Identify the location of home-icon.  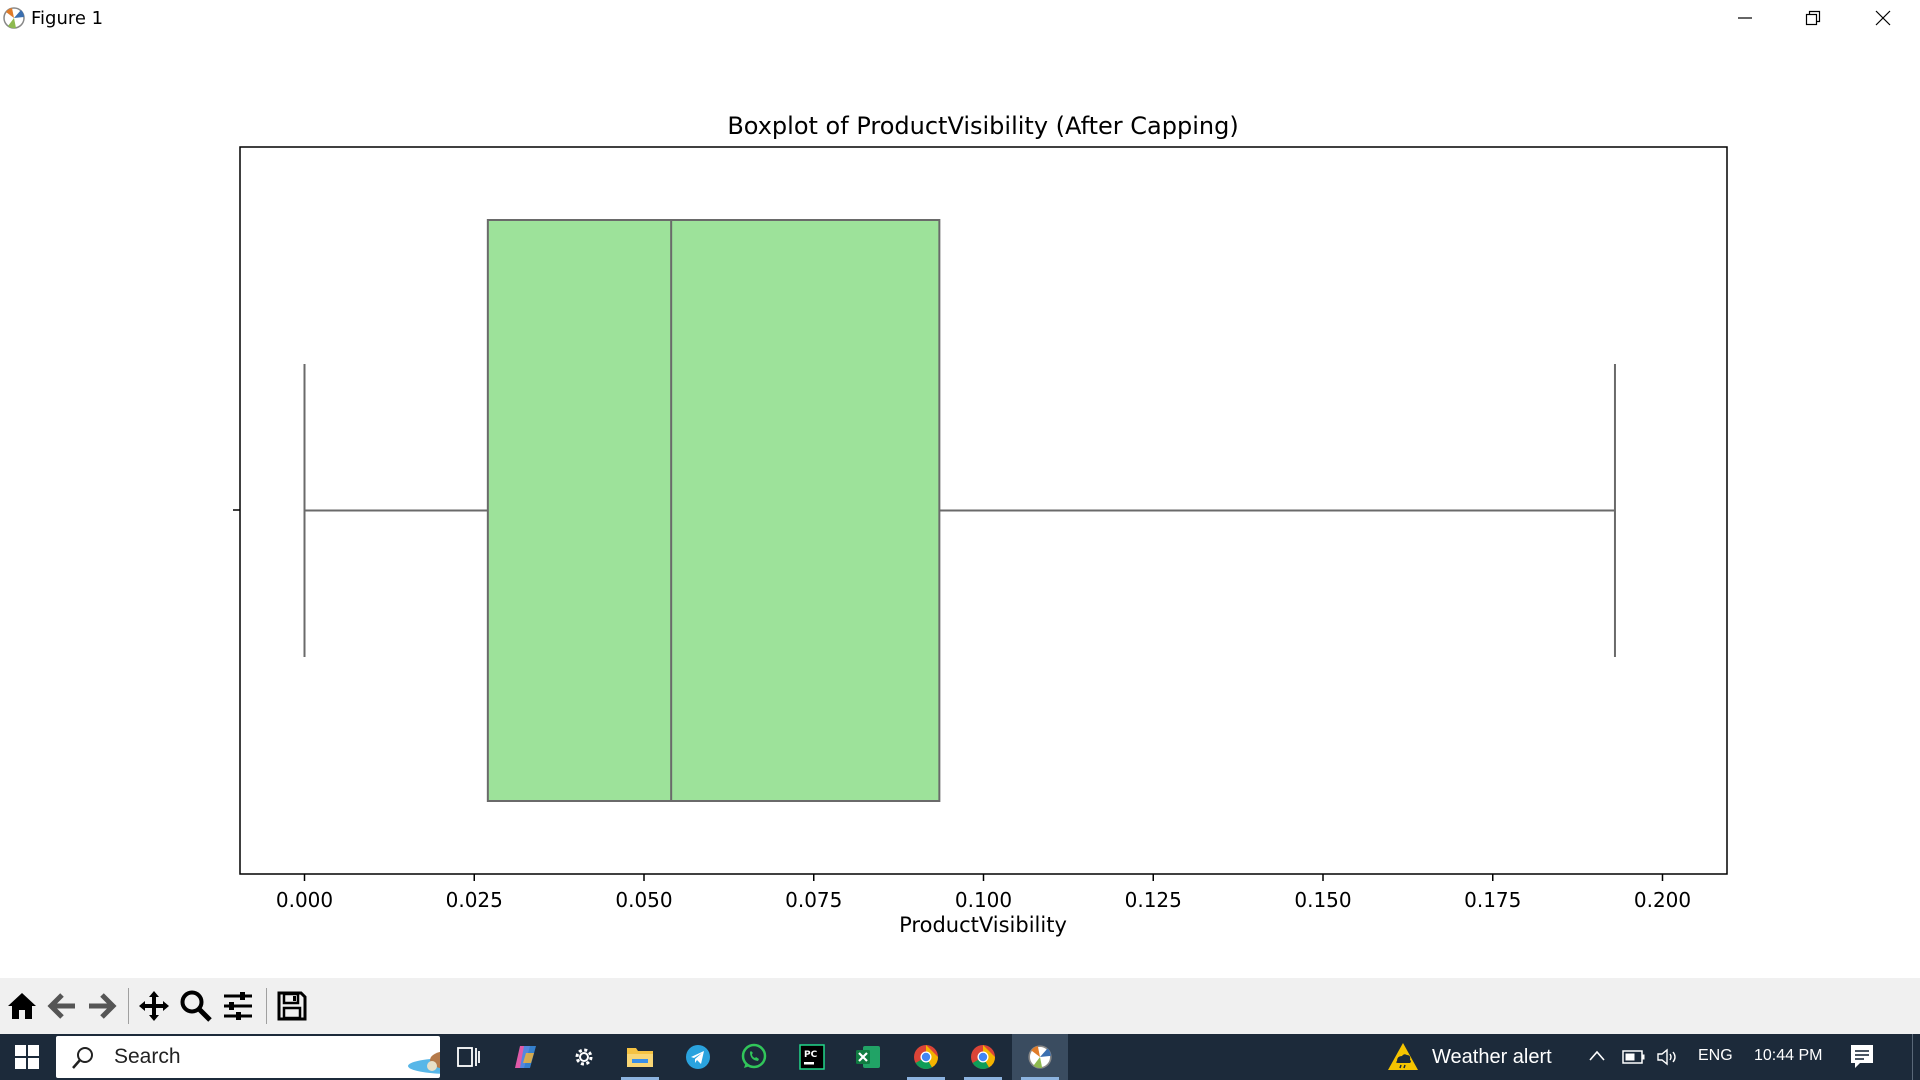
(22, 1006).